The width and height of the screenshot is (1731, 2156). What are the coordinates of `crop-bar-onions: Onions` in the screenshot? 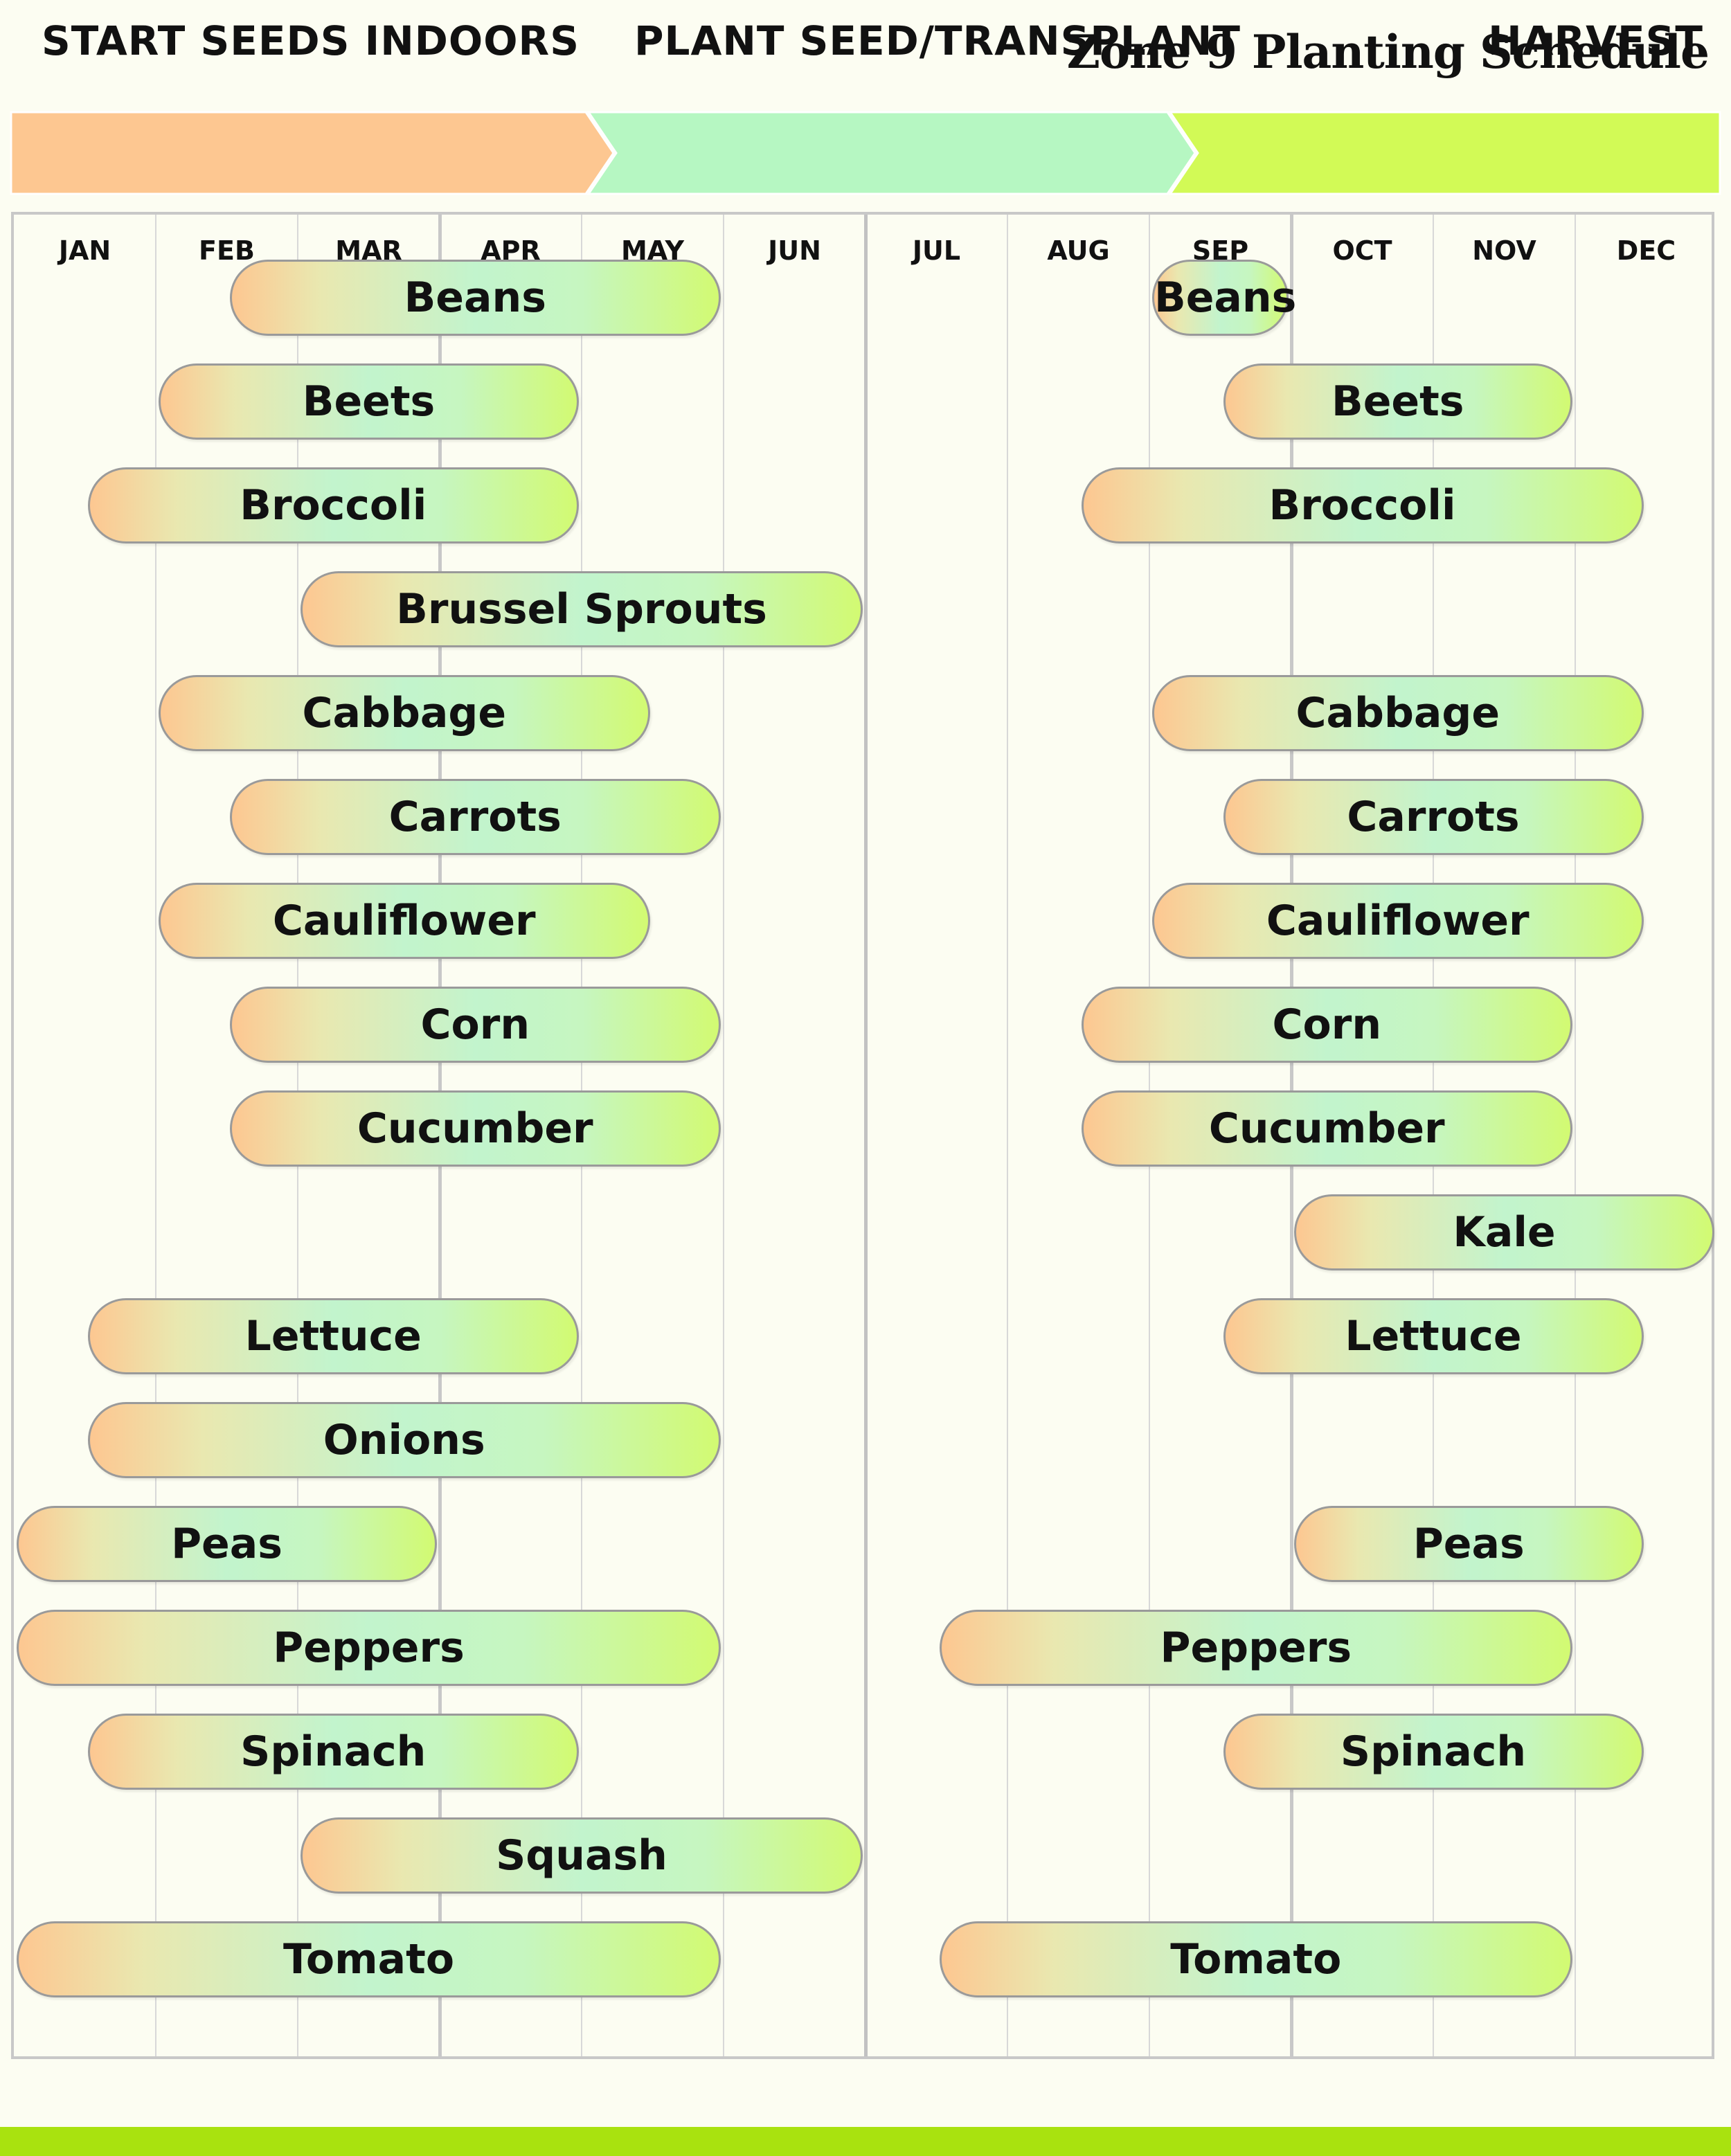 It's located at (404, 1440).